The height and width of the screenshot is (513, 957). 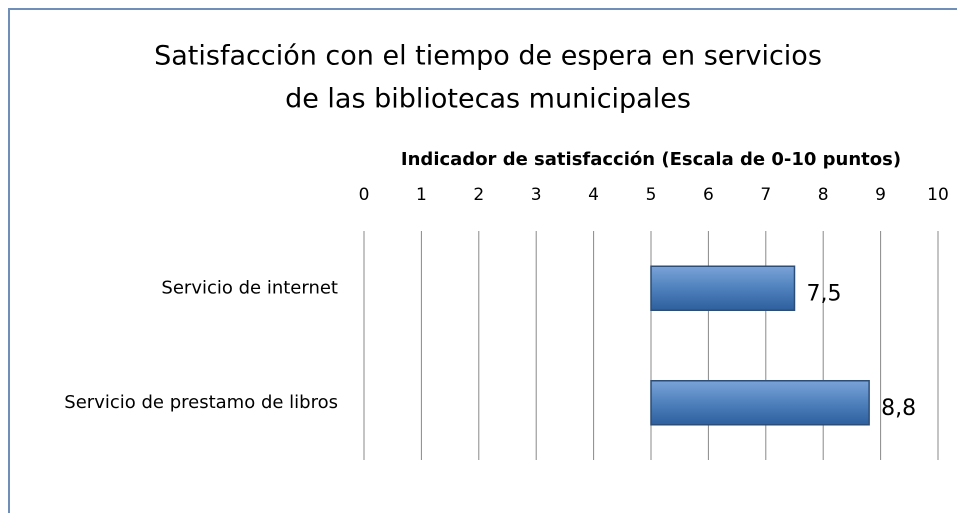 I want to click on data-label: 7,5, so click(x=824, y=293).